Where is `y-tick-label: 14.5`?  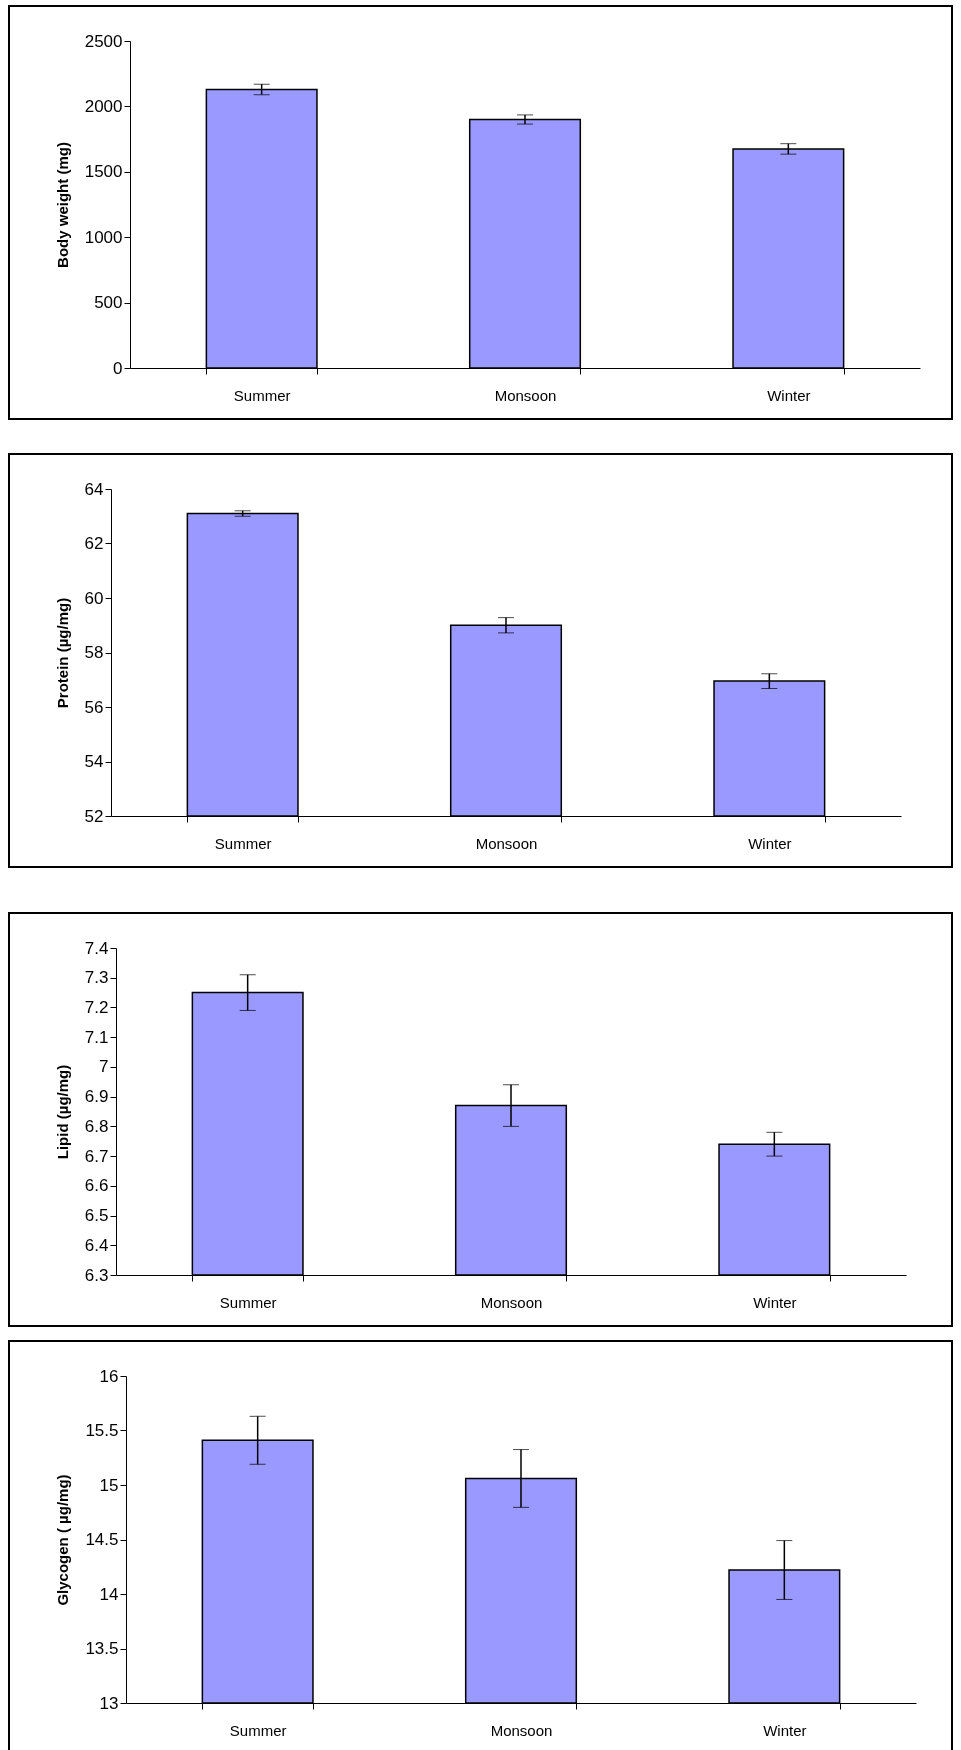
y-tick-label: 14.5 is located at coordinates (102, 1539).